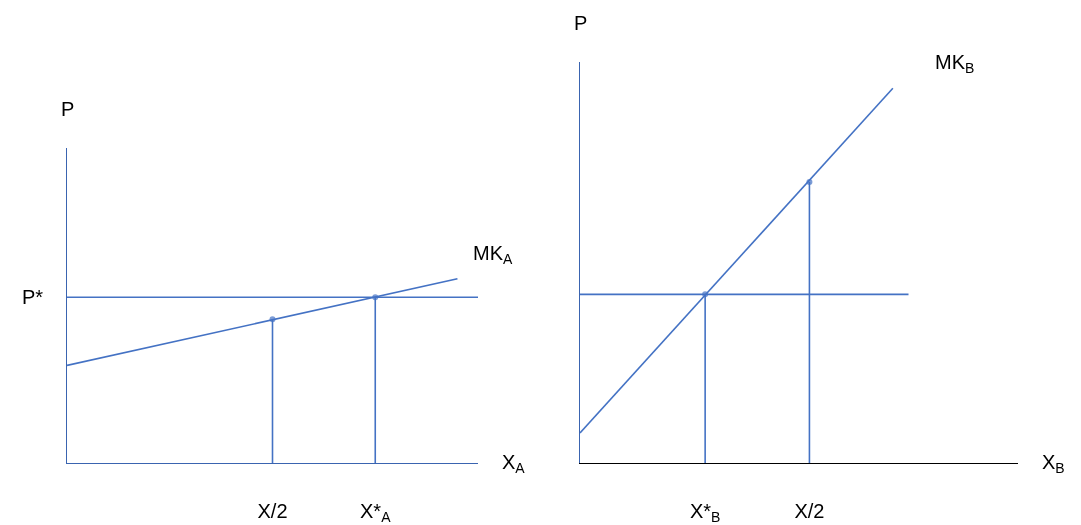  What do you see at coordinates (705, 512) in the screenshot?
I see `x-tick-label: X*$_{B}$` at bounding box center [705, 512].